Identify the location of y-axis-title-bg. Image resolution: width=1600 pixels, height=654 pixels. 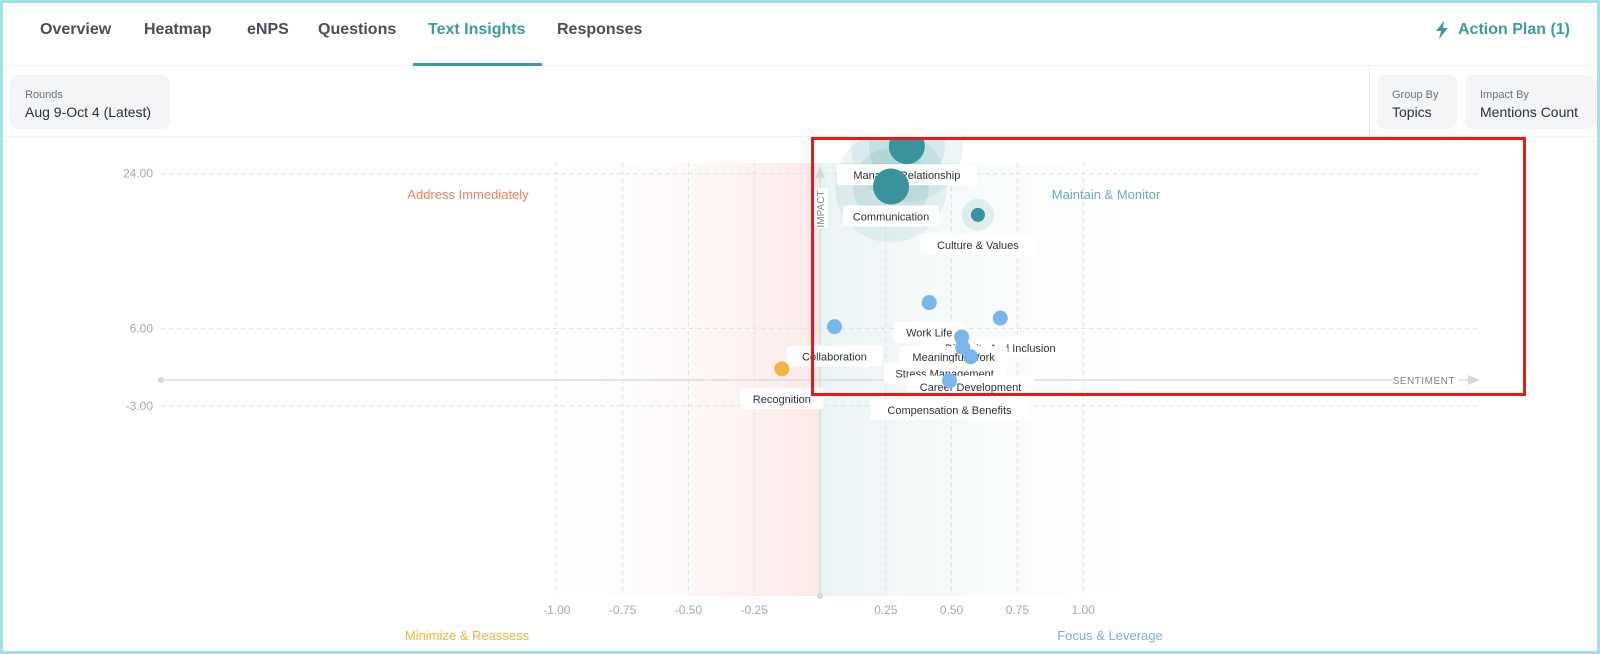
(820, 208).